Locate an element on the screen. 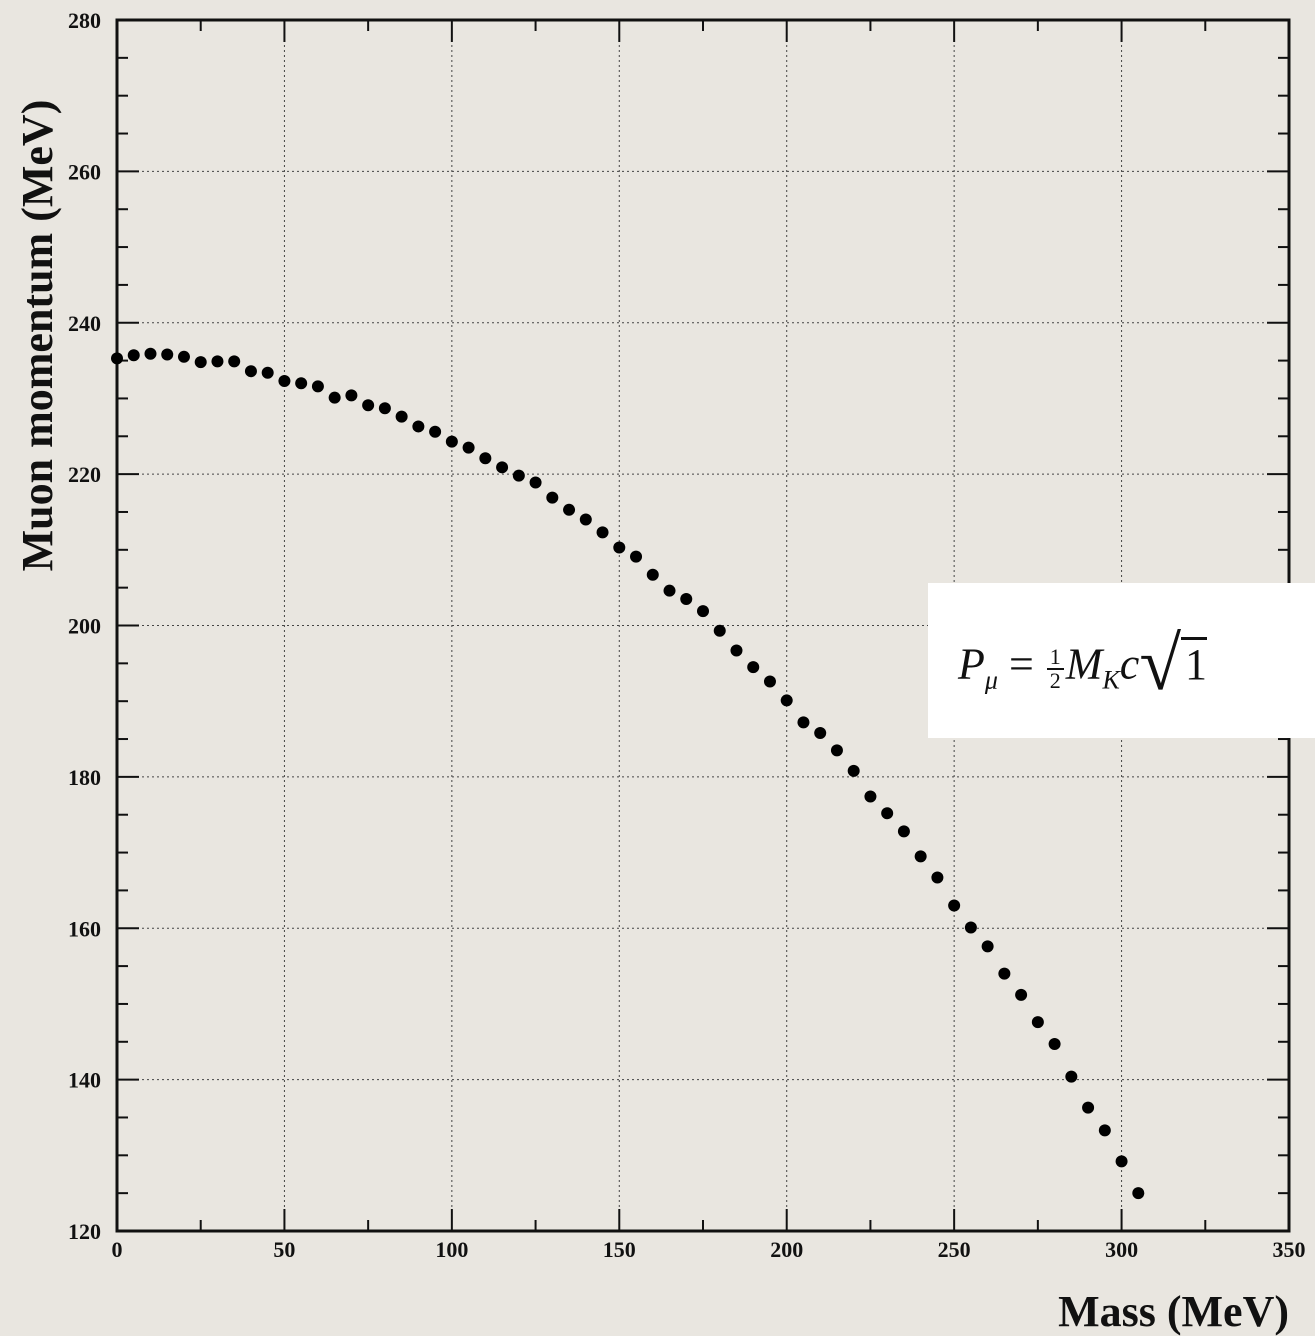  y-tick-label: 240 is located at coordinates (84, 323).